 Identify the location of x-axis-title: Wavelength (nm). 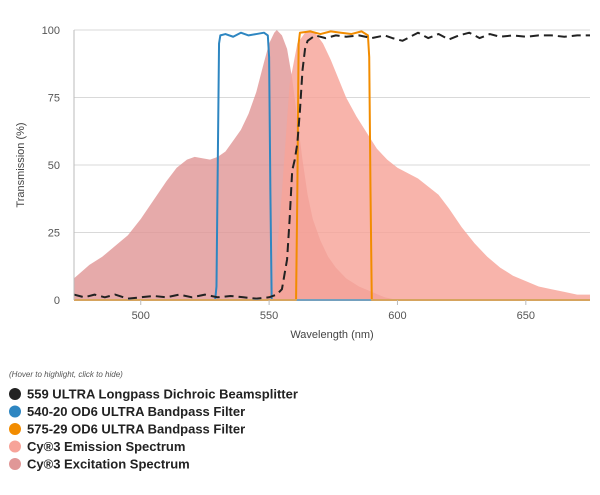
(331, 335).